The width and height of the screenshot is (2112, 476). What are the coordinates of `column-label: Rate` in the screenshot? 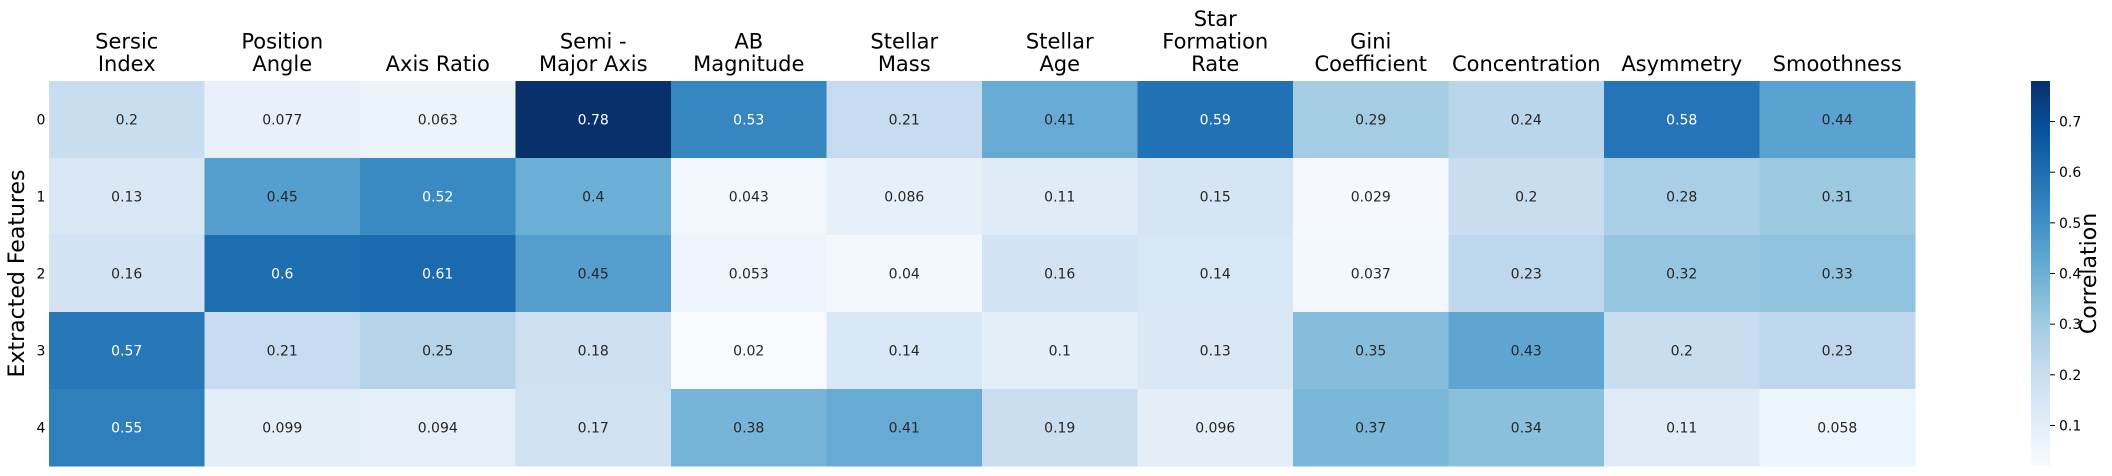 It's located at (1215, 64).